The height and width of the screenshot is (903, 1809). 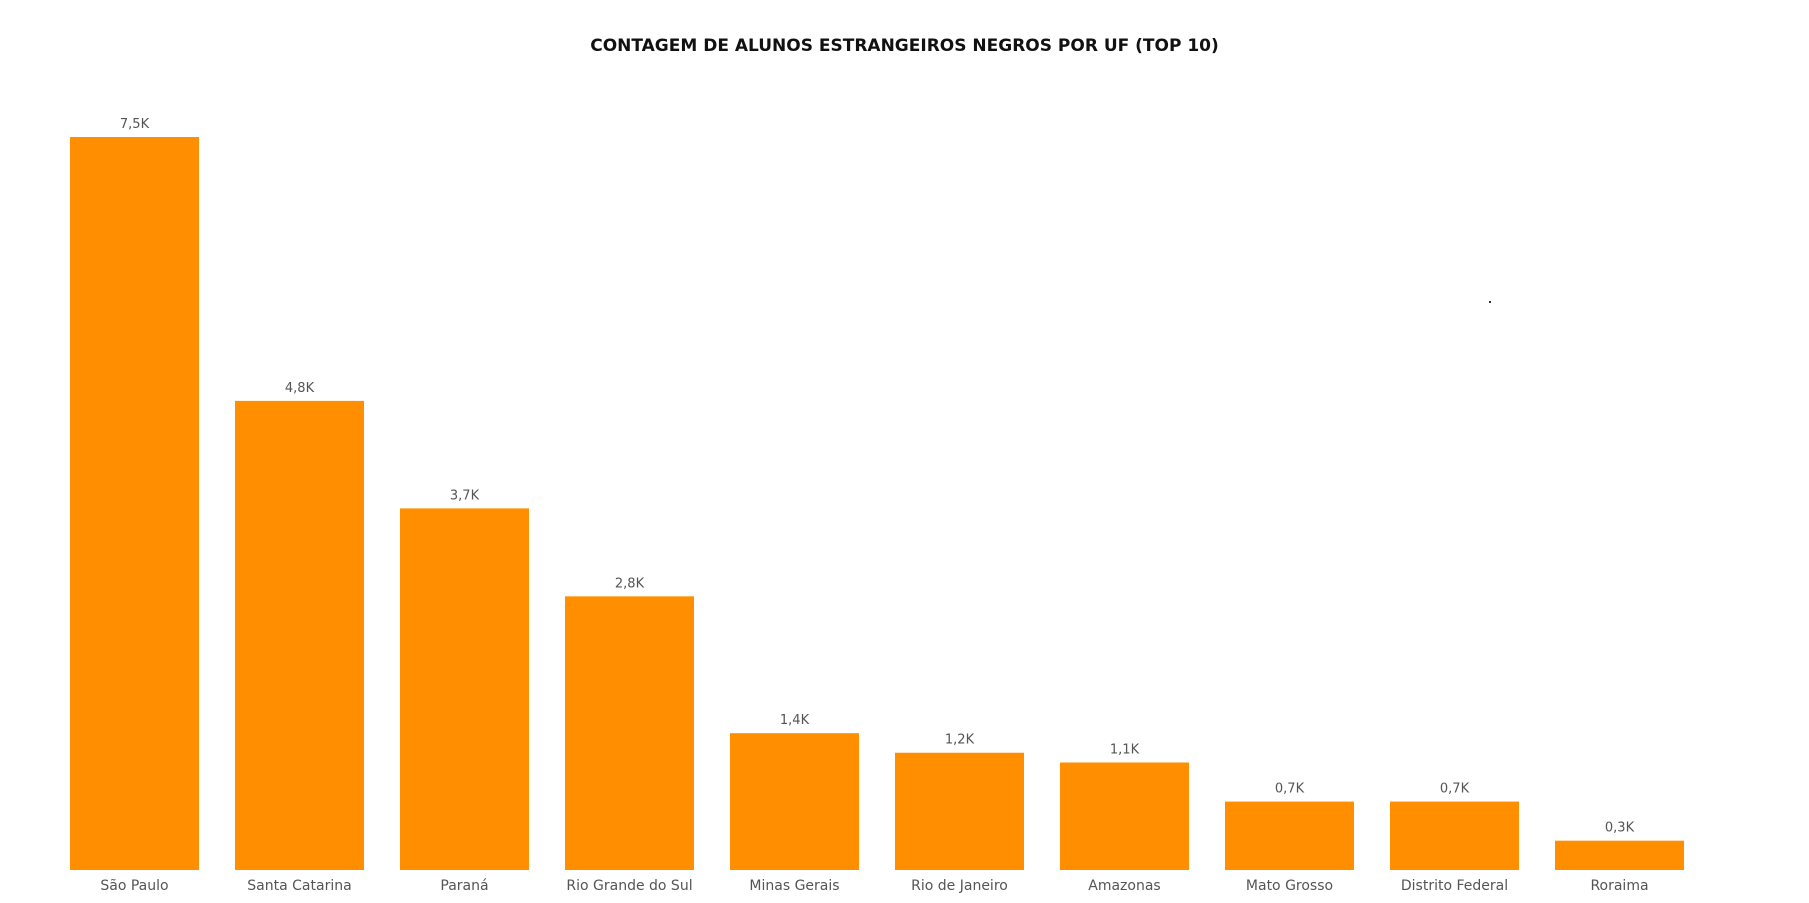 I want to click on data-label-8: 0,7K, so click(x=1455, y=789).